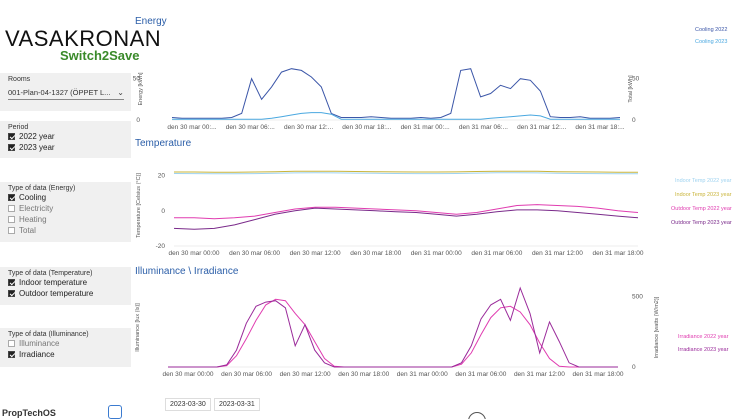 This screenshot has height=419, width=746. Describe the element at coordinates (33, 197) in the screenshot. I see `option-label: Cooling` at that location.